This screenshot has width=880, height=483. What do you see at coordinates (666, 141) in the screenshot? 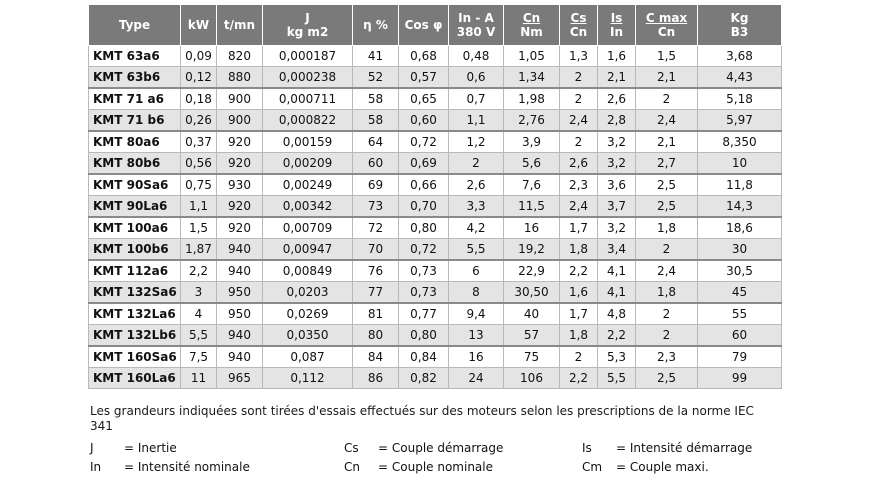
I see `value-cell: 2,1` at bounding box center [666, 141].